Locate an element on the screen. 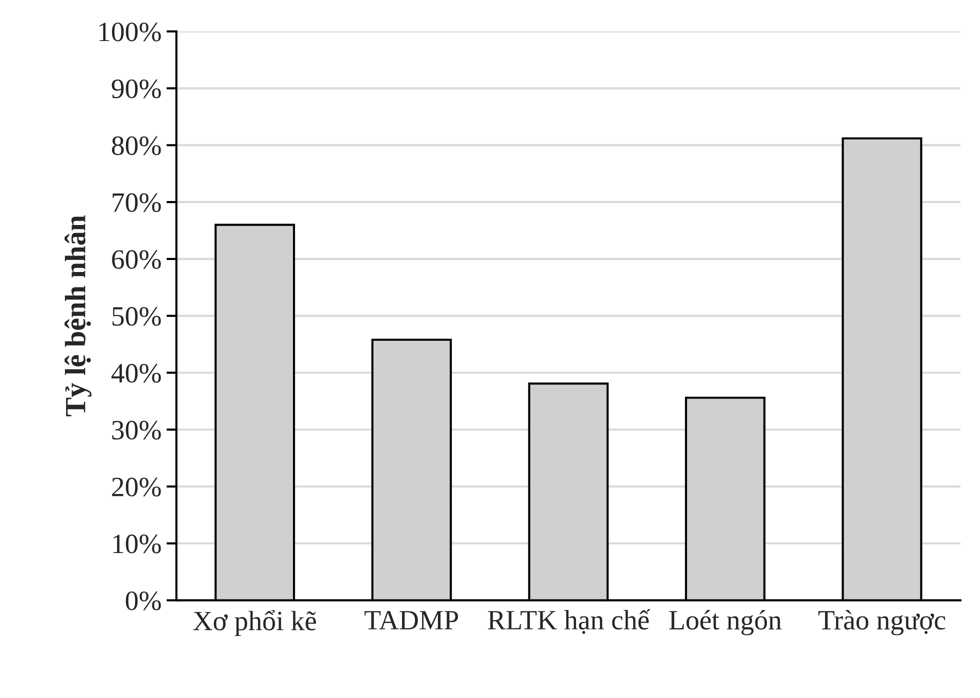 The width and height of the screenshot is (980, 698). y-tick-label: 20% is located at coordinates (136, 487).